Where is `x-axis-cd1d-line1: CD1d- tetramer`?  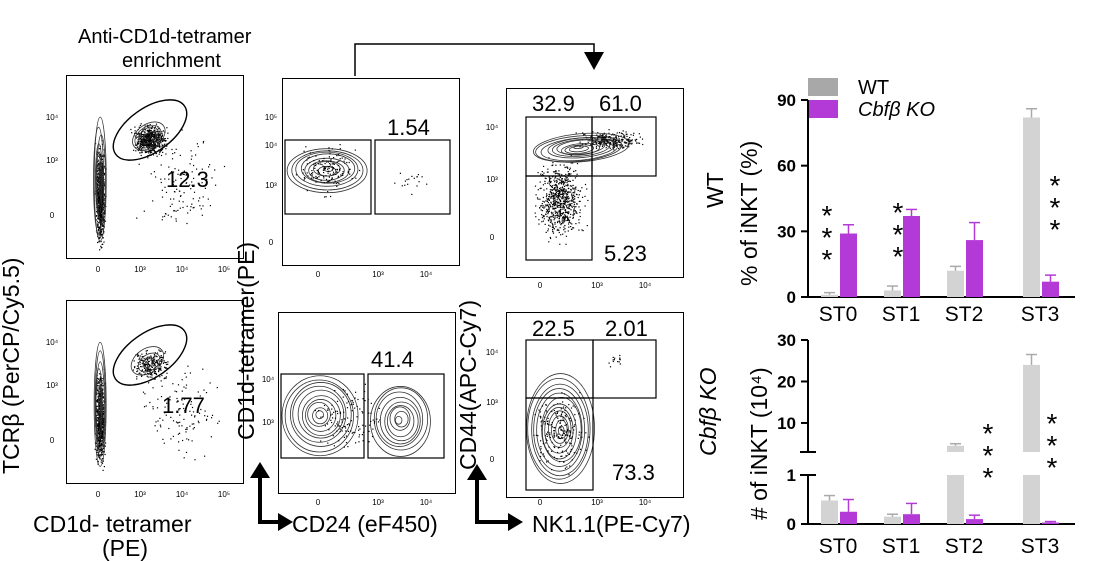
x-axis-cd1d-line1: CD1d- tetramer is located at coordinates (112, 524).